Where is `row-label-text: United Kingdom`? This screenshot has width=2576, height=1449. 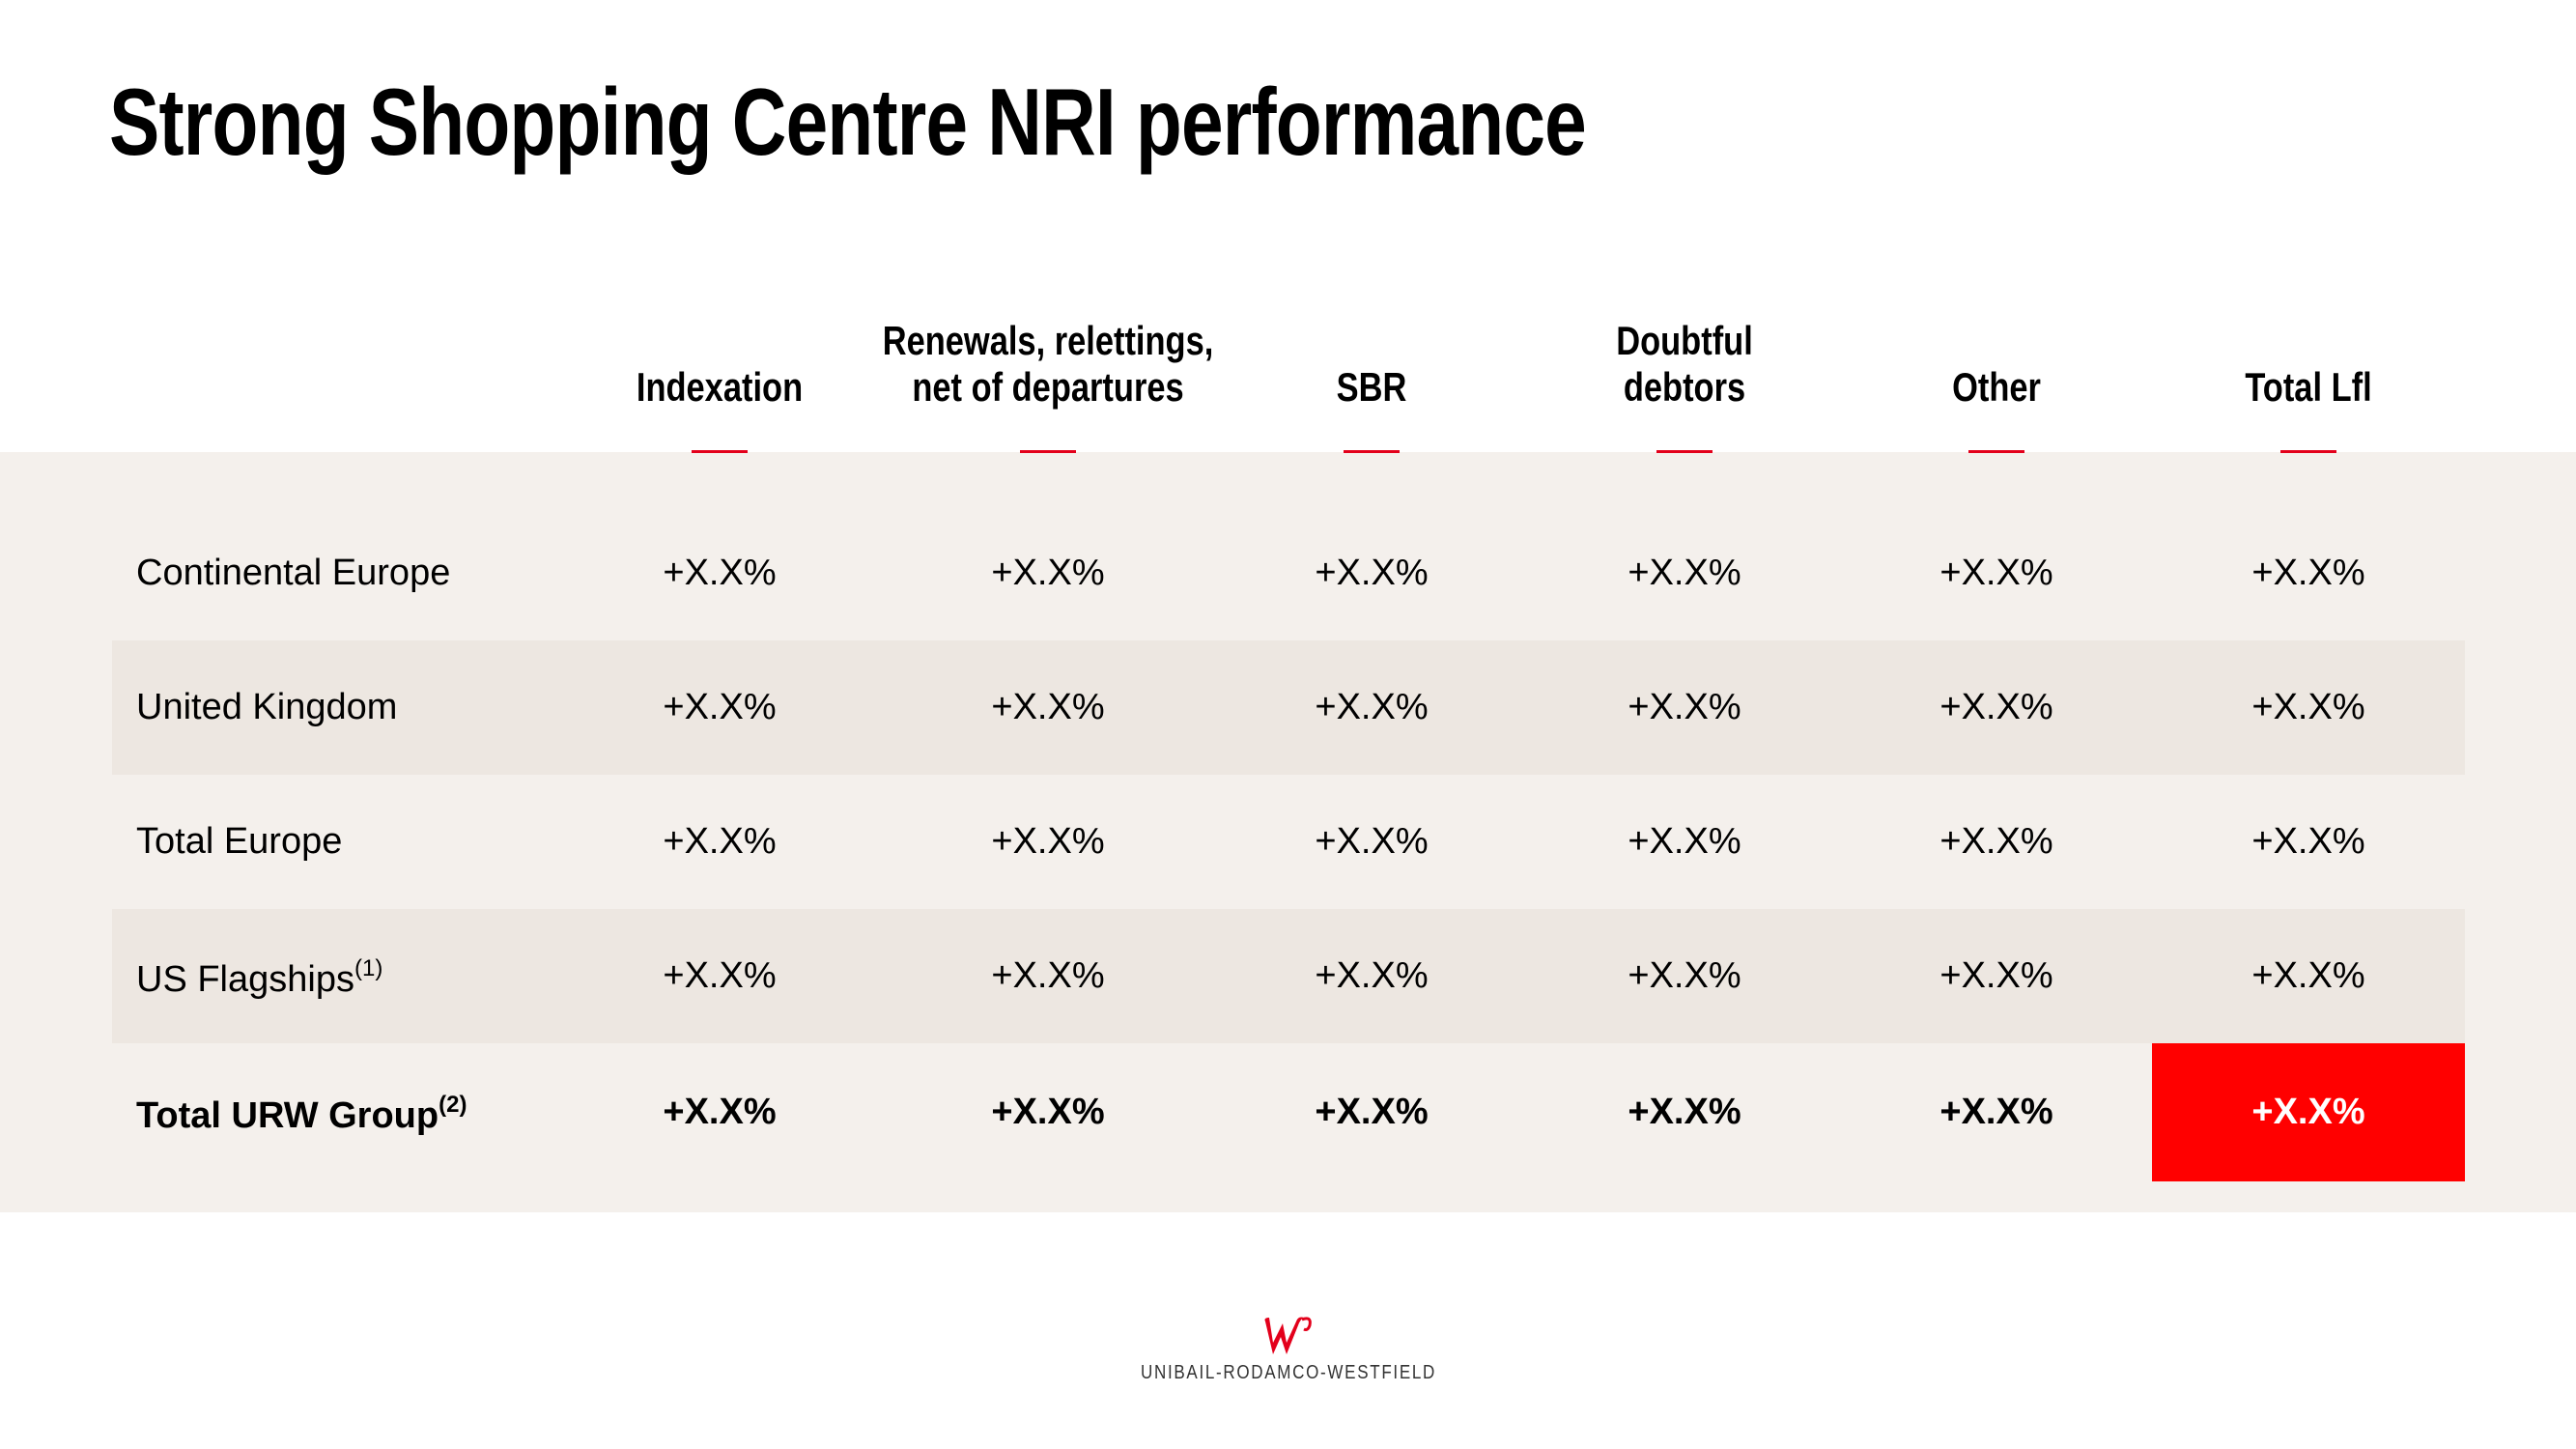 row-label-text: United Kingdom is located at coordinates (267, 706).